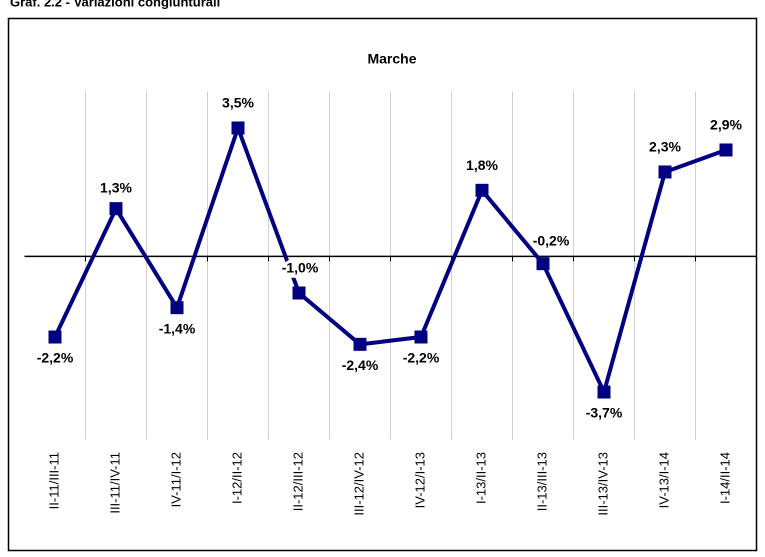  Describe the element at coordinates (726, 125) in the screenshot. I see `data-label: 2,9%` at that location.